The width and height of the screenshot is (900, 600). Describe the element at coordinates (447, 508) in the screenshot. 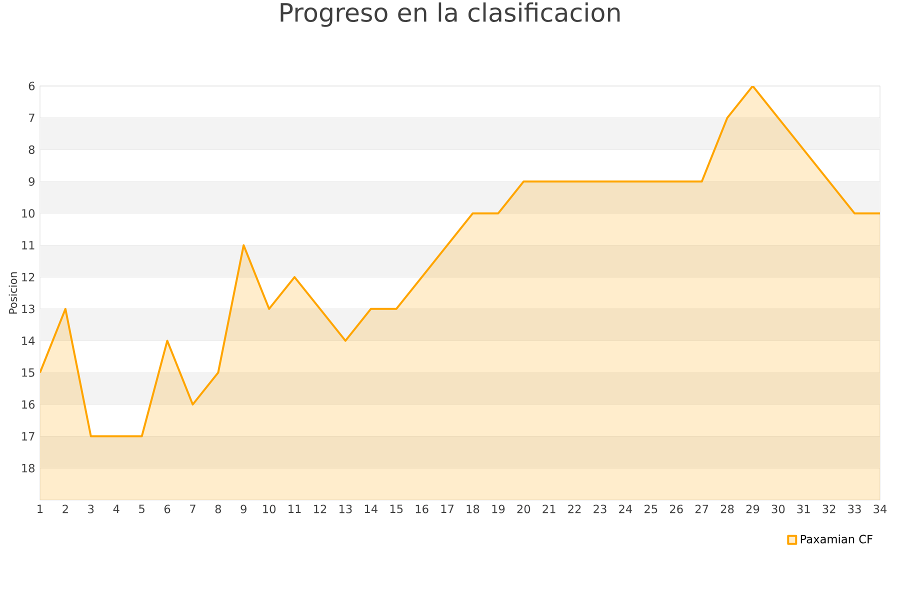

I see `x-tick-label: 17` at that location.